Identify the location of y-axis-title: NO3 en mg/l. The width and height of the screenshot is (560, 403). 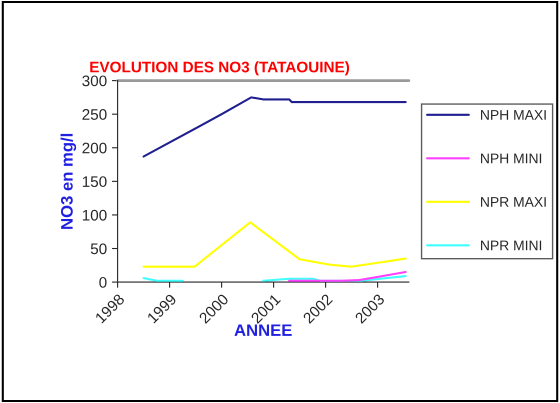
(68, 181).